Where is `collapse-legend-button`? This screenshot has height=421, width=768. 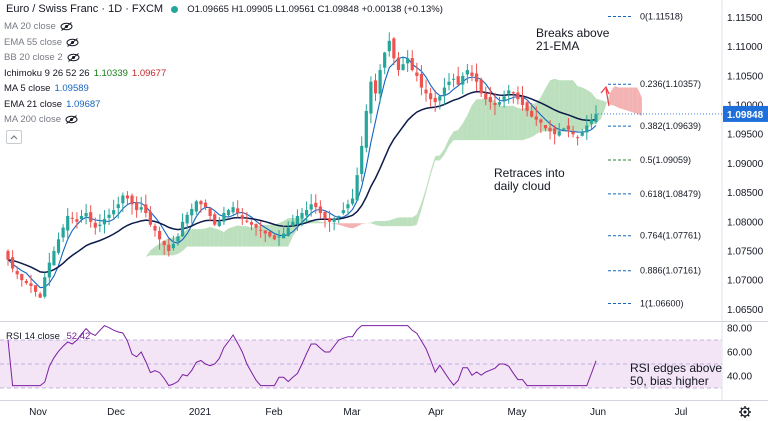
collapse-legend-button is located at coordinates (14, 137).